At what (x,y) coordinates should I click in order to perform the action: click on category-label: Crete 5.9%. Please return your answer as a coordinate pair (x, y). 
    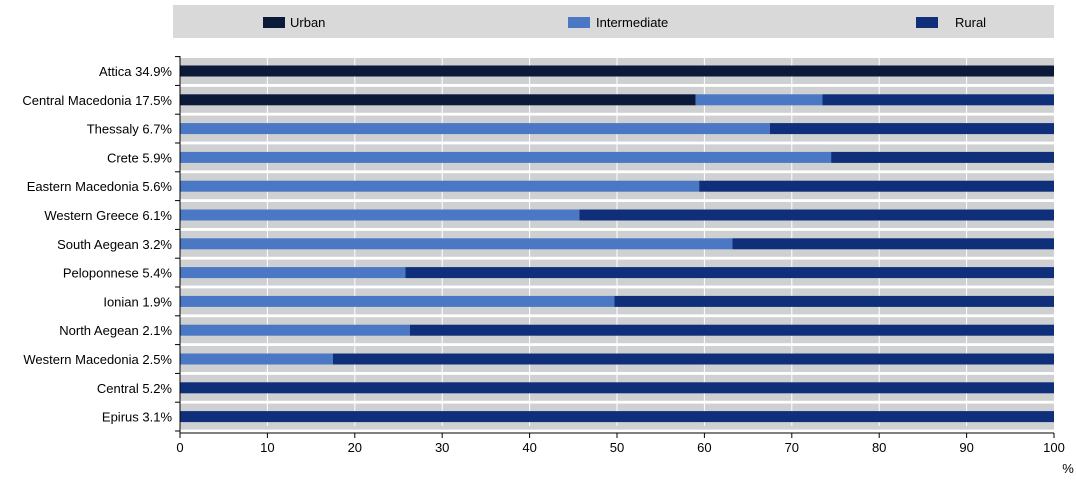
    Looking at the image, I should click on (139, 157).